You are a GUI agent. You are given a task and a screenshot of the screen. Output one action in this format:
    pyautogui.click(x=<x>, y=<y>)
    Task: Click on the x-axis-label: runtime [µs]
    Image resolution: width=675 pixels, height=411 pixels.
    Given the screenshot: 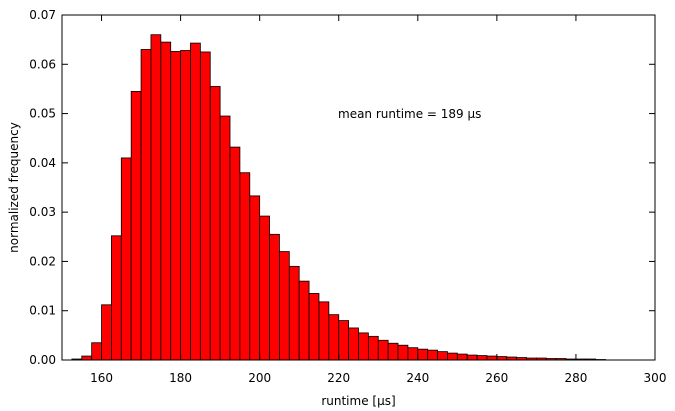 What is the action you would take?
    pyautogui.click(x=358, y=401)
    